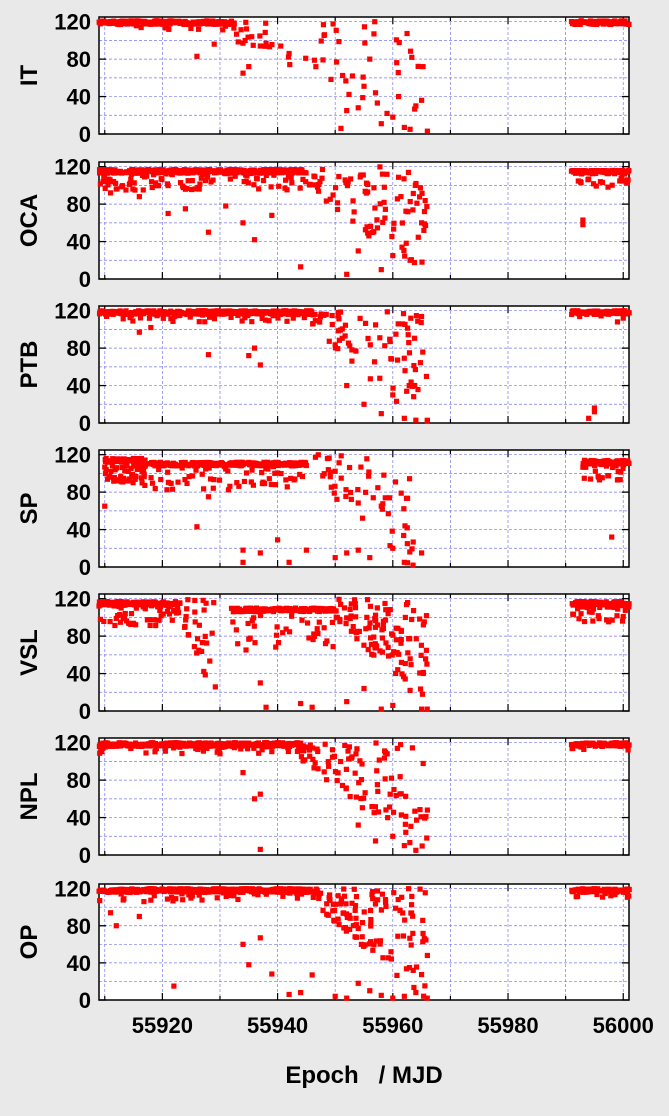 The image size is (669, 1116). Describe the element at coordinates (85, 134) in the screenshot. I see `y-tick-label: 0` at that location.